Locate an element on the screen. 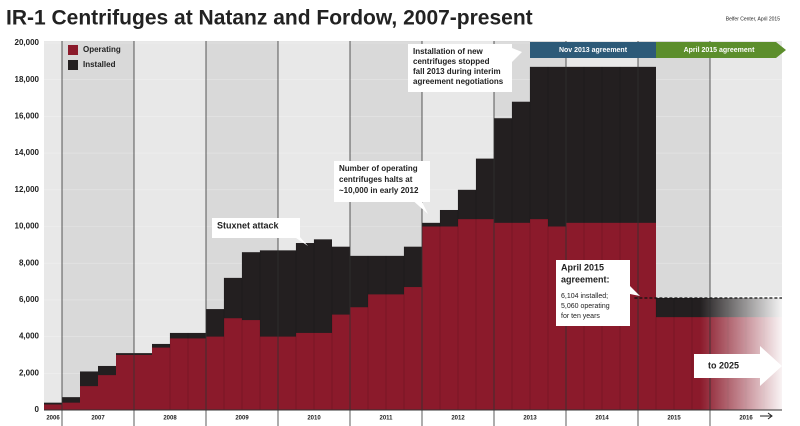  banner-label: Nov 2013 agreement is located at coordinates (593, 50).